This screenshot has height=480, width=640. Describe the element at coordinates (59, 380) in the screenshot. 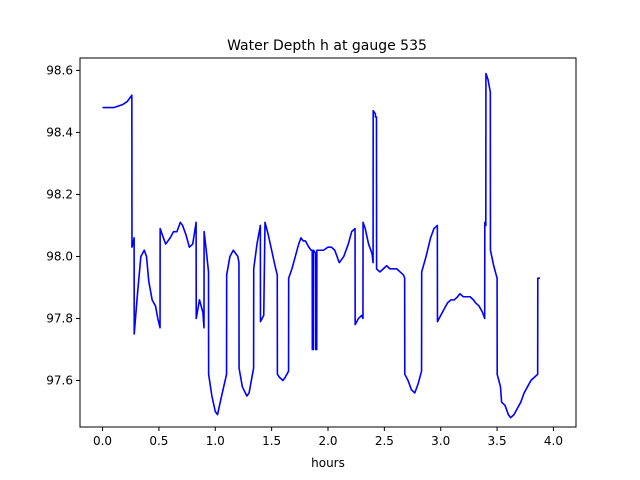

I see `y-tick-label: 97.6` at that location.